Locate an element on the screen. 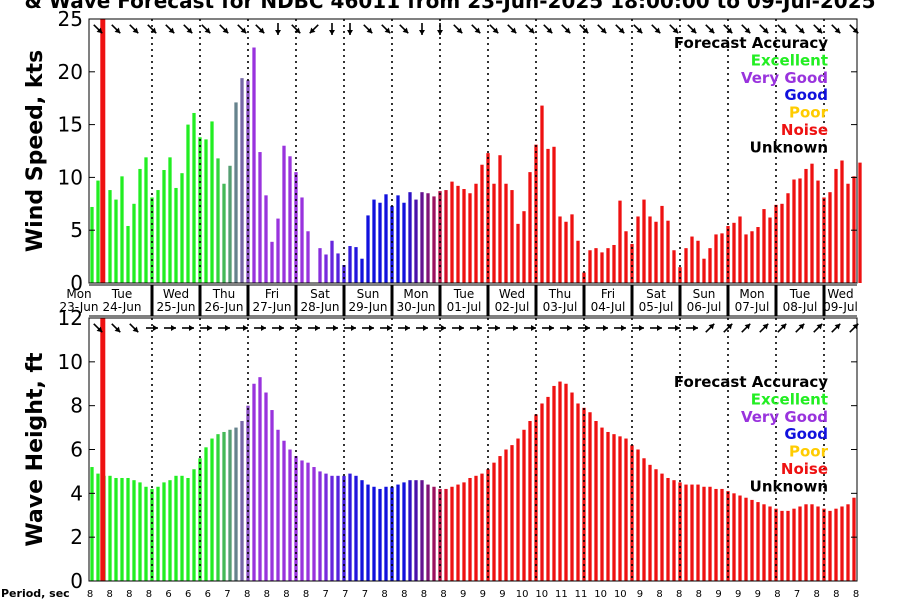 The height and width of the screenshot is (600, 900). wind-y-tick-label: 15 is located at coordinates (70, 125).